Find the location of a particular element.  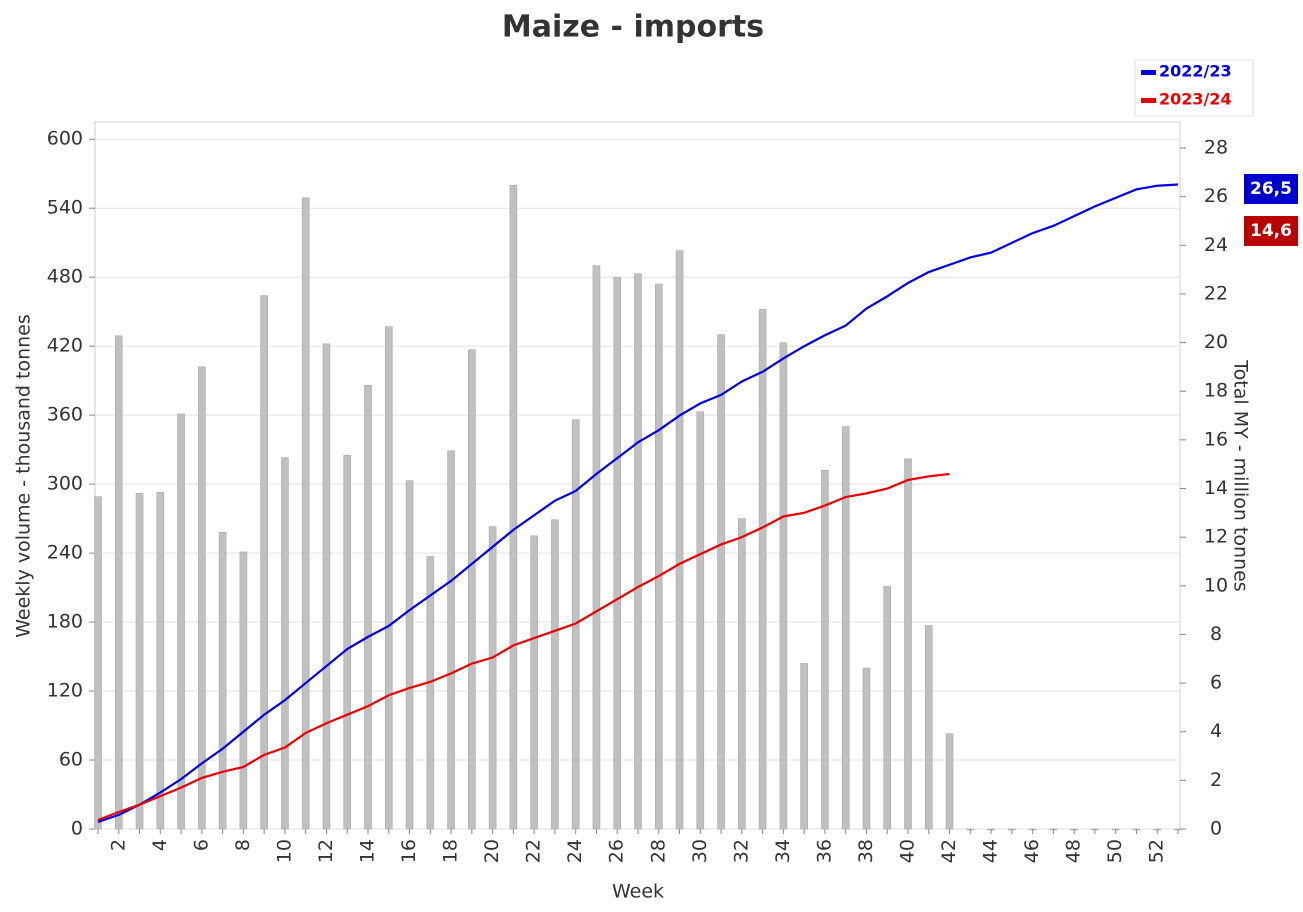

legend-box is located at coordinates (1194, 88).